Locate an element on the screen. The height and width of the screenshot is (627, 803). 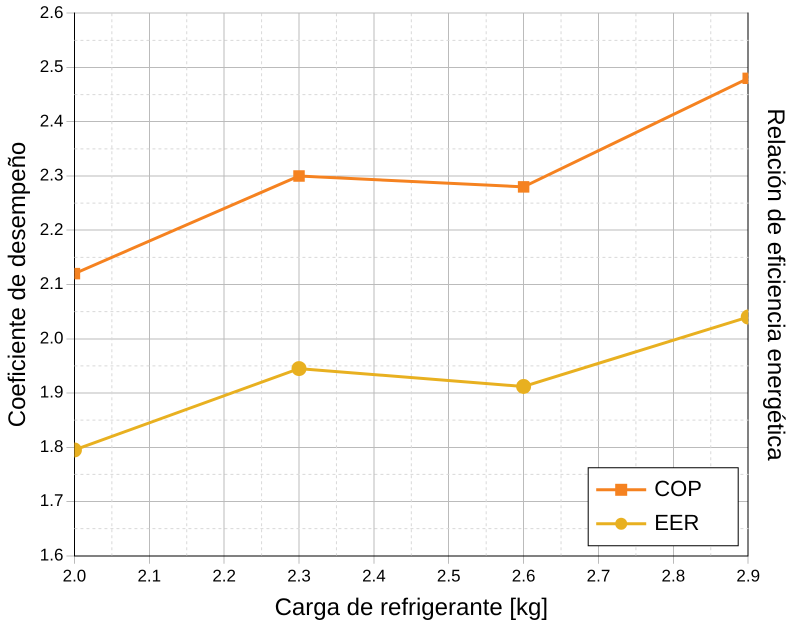
x-tick-label: 2.1 is located at coordinates (149, 576).